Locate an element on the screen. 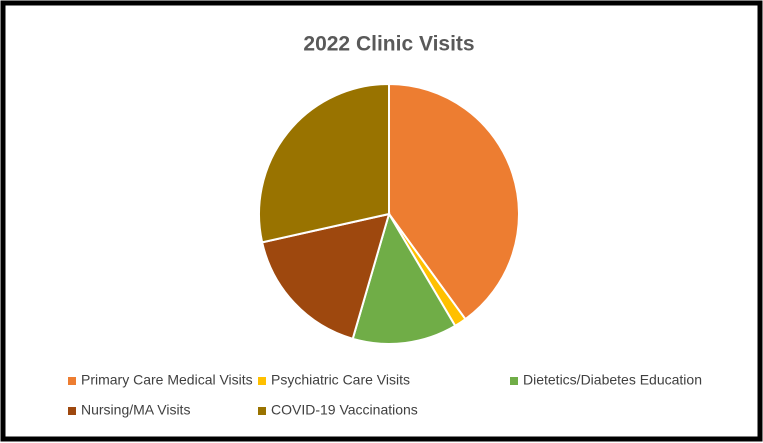 This screenshot has height=443, width=763. legend-label: Primary Care Medical Visits is located at coordinates (167, 380).